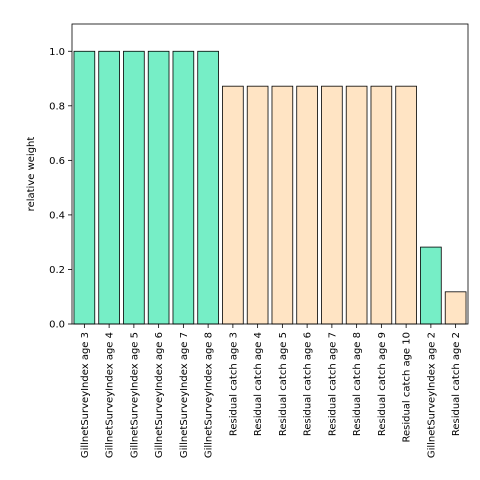  I want to click on x-tick-label: GillnetSurveyIndex age 3, so click(85, 395).